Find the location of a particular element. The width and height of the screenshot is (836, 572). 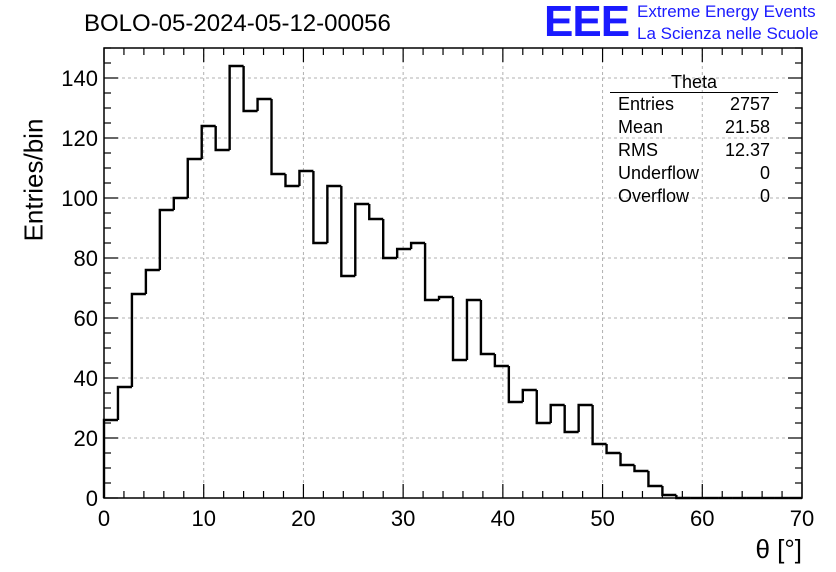

stats-row: Underflow 0 is located at coordinates (694, 173).